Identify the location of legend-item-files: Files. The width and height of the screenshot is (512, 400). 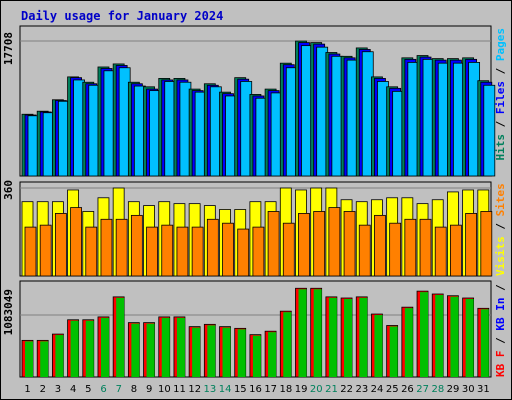
(501, 98).